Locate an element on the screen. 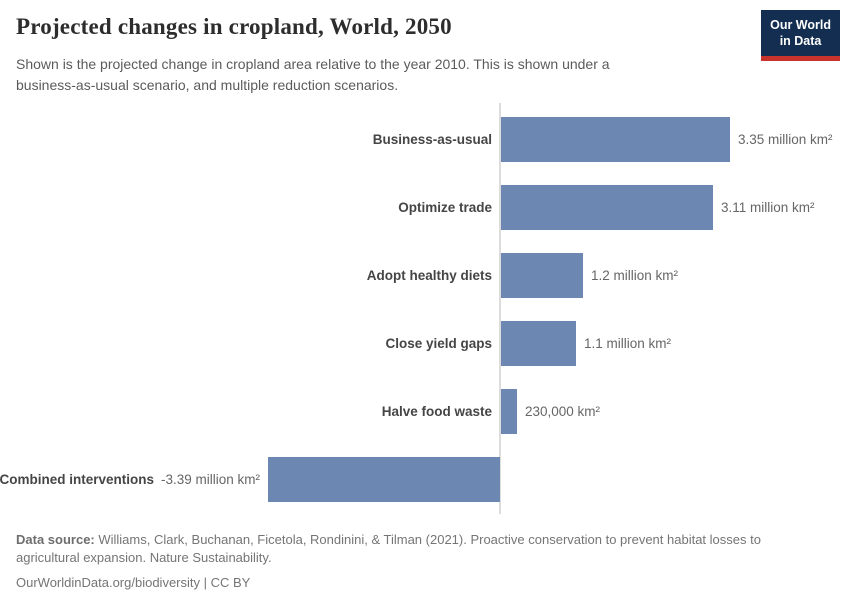  data-source-label: Data source: is located at coordinates (55, 539).